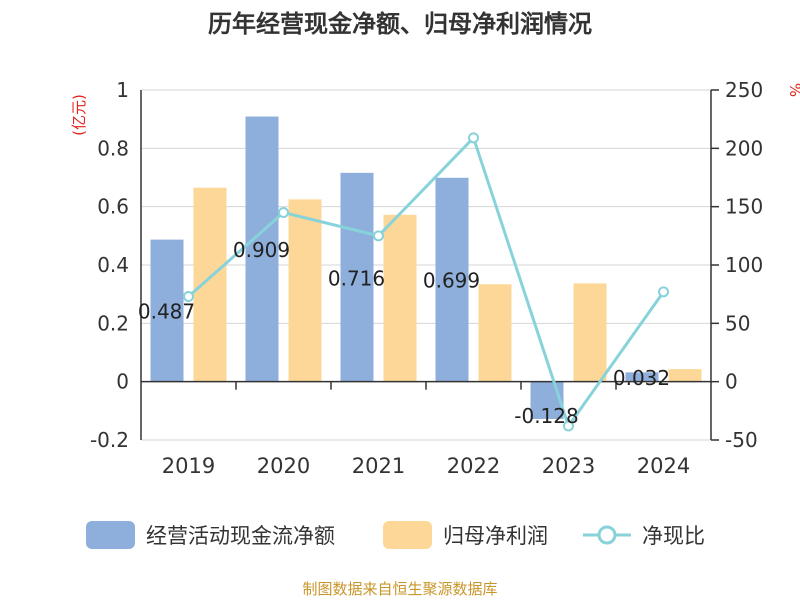 The image size is (800, 604). What do you see at coordinates (744, 265) in the screenshot?
I see `right-tick-label: 100` at bounding box center [744, 265].